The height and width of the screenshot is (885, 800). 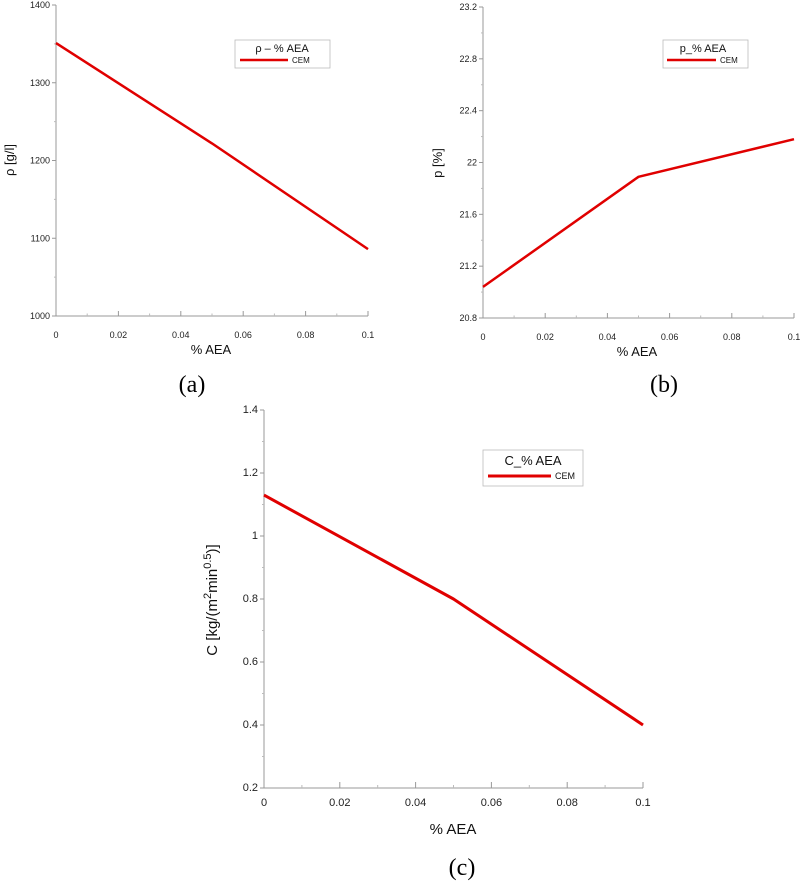 What do you see at coordinates (9, 160) in the screenshot?
I see `y-axis-title-a: ρ [g/l]` at bounding box center [9, 160].